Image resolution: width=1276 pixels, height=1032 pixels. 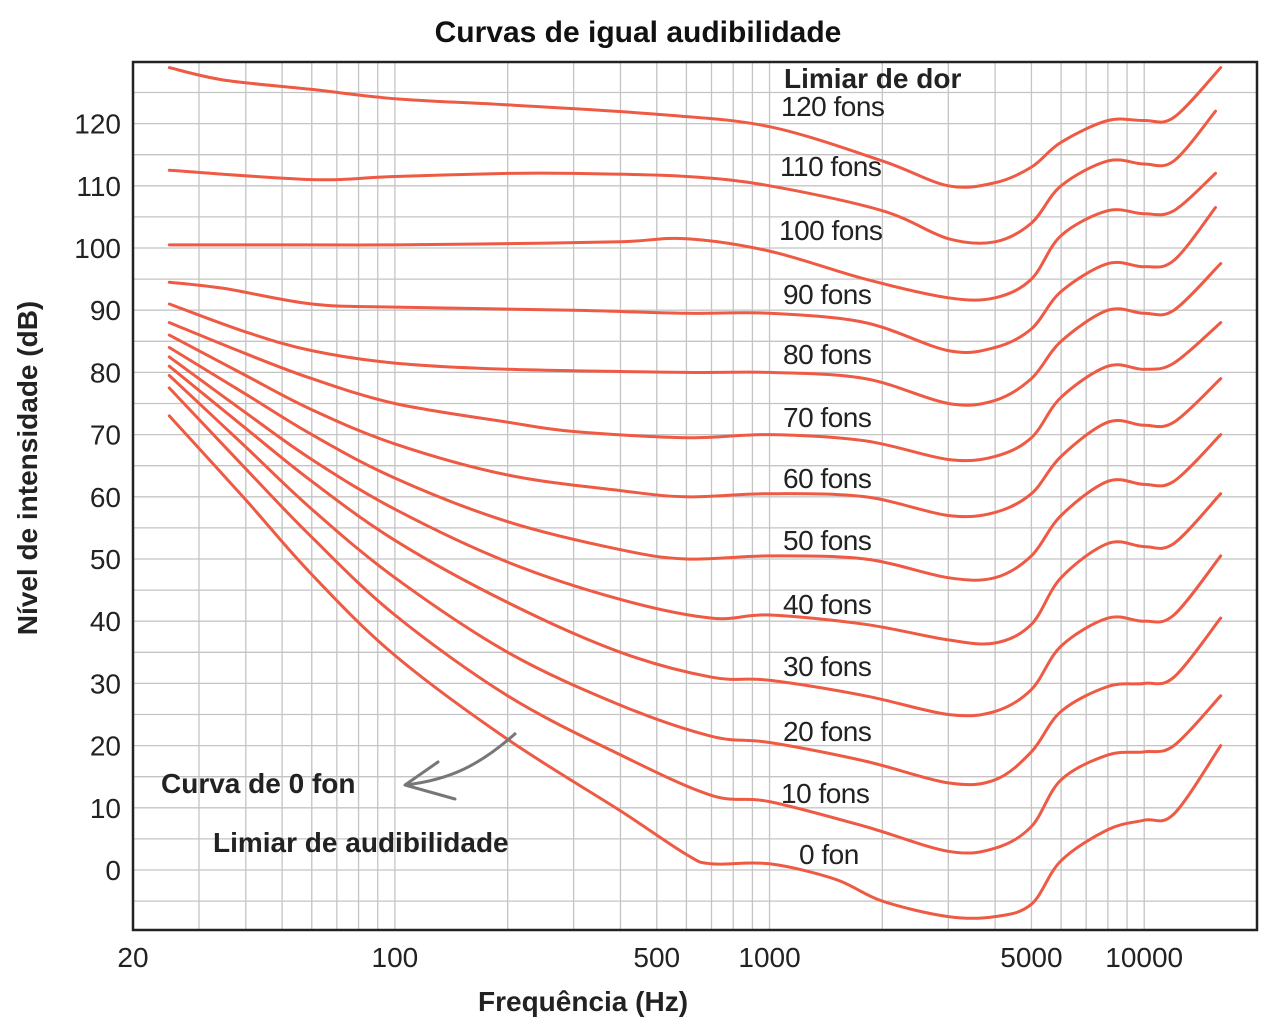 What do you see at coordinates (97, 124) in the screenshot?
I see `y-tick-label: 120` at bounding box center [97, 124].